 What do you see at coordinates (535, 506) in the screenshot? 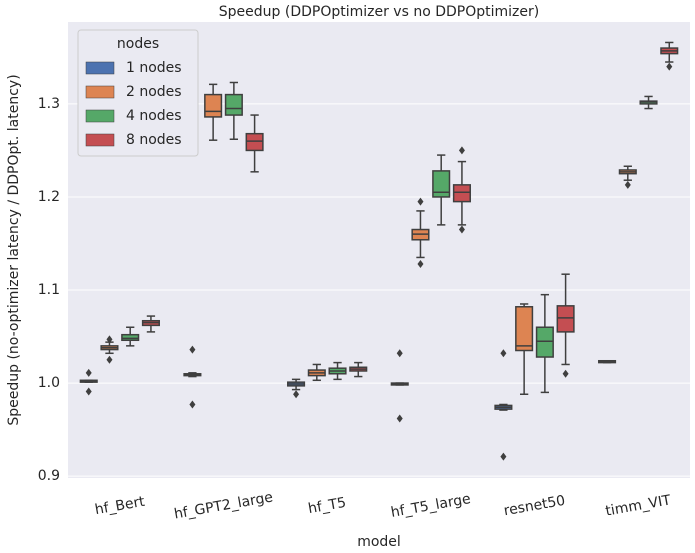
I see `x-tick-label: resnet50` at bounding box center [535, 506].